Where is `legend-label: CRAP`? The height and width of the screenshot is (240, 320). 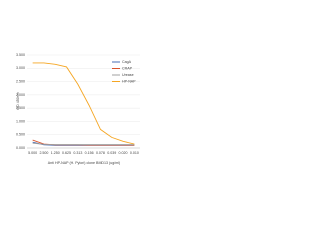
legend-label: CRAP is located at coordinates (127, 68).